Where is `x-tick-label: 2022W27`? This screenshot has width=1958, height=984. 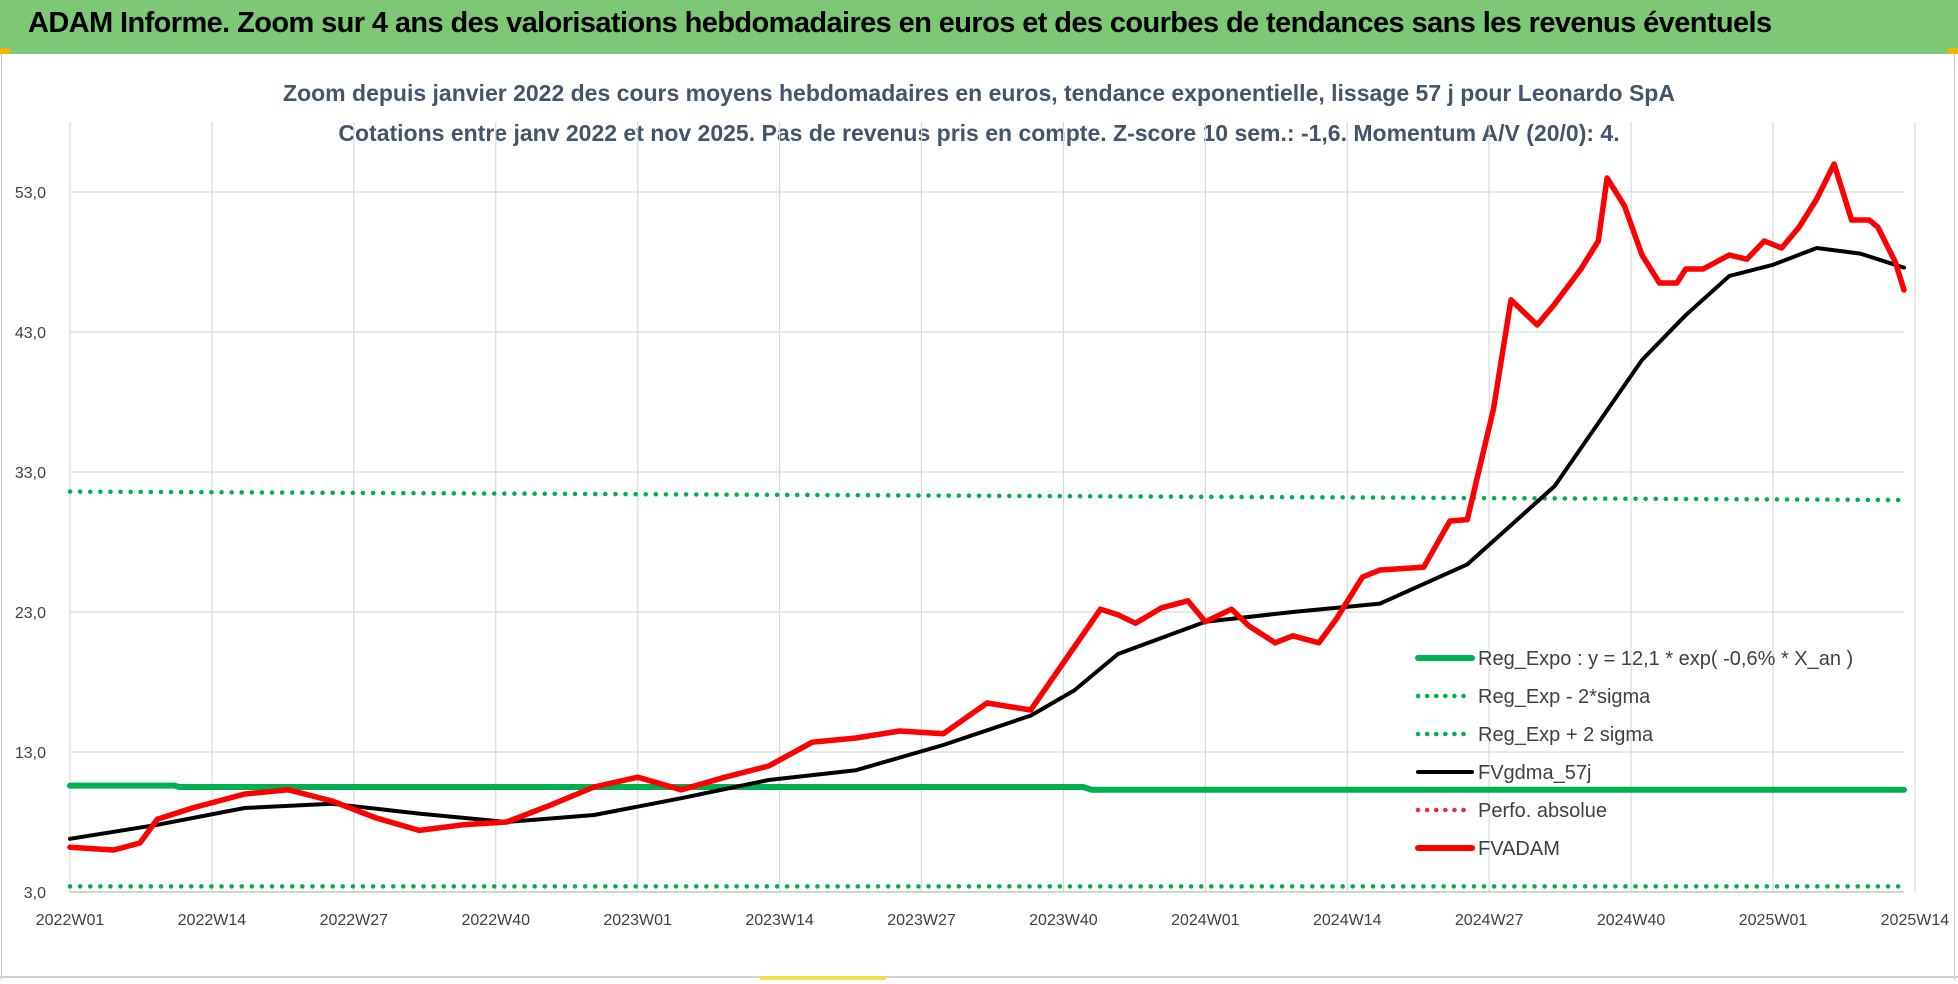 x-tick-label: 2022W27 is located at coordinates (354, 920).